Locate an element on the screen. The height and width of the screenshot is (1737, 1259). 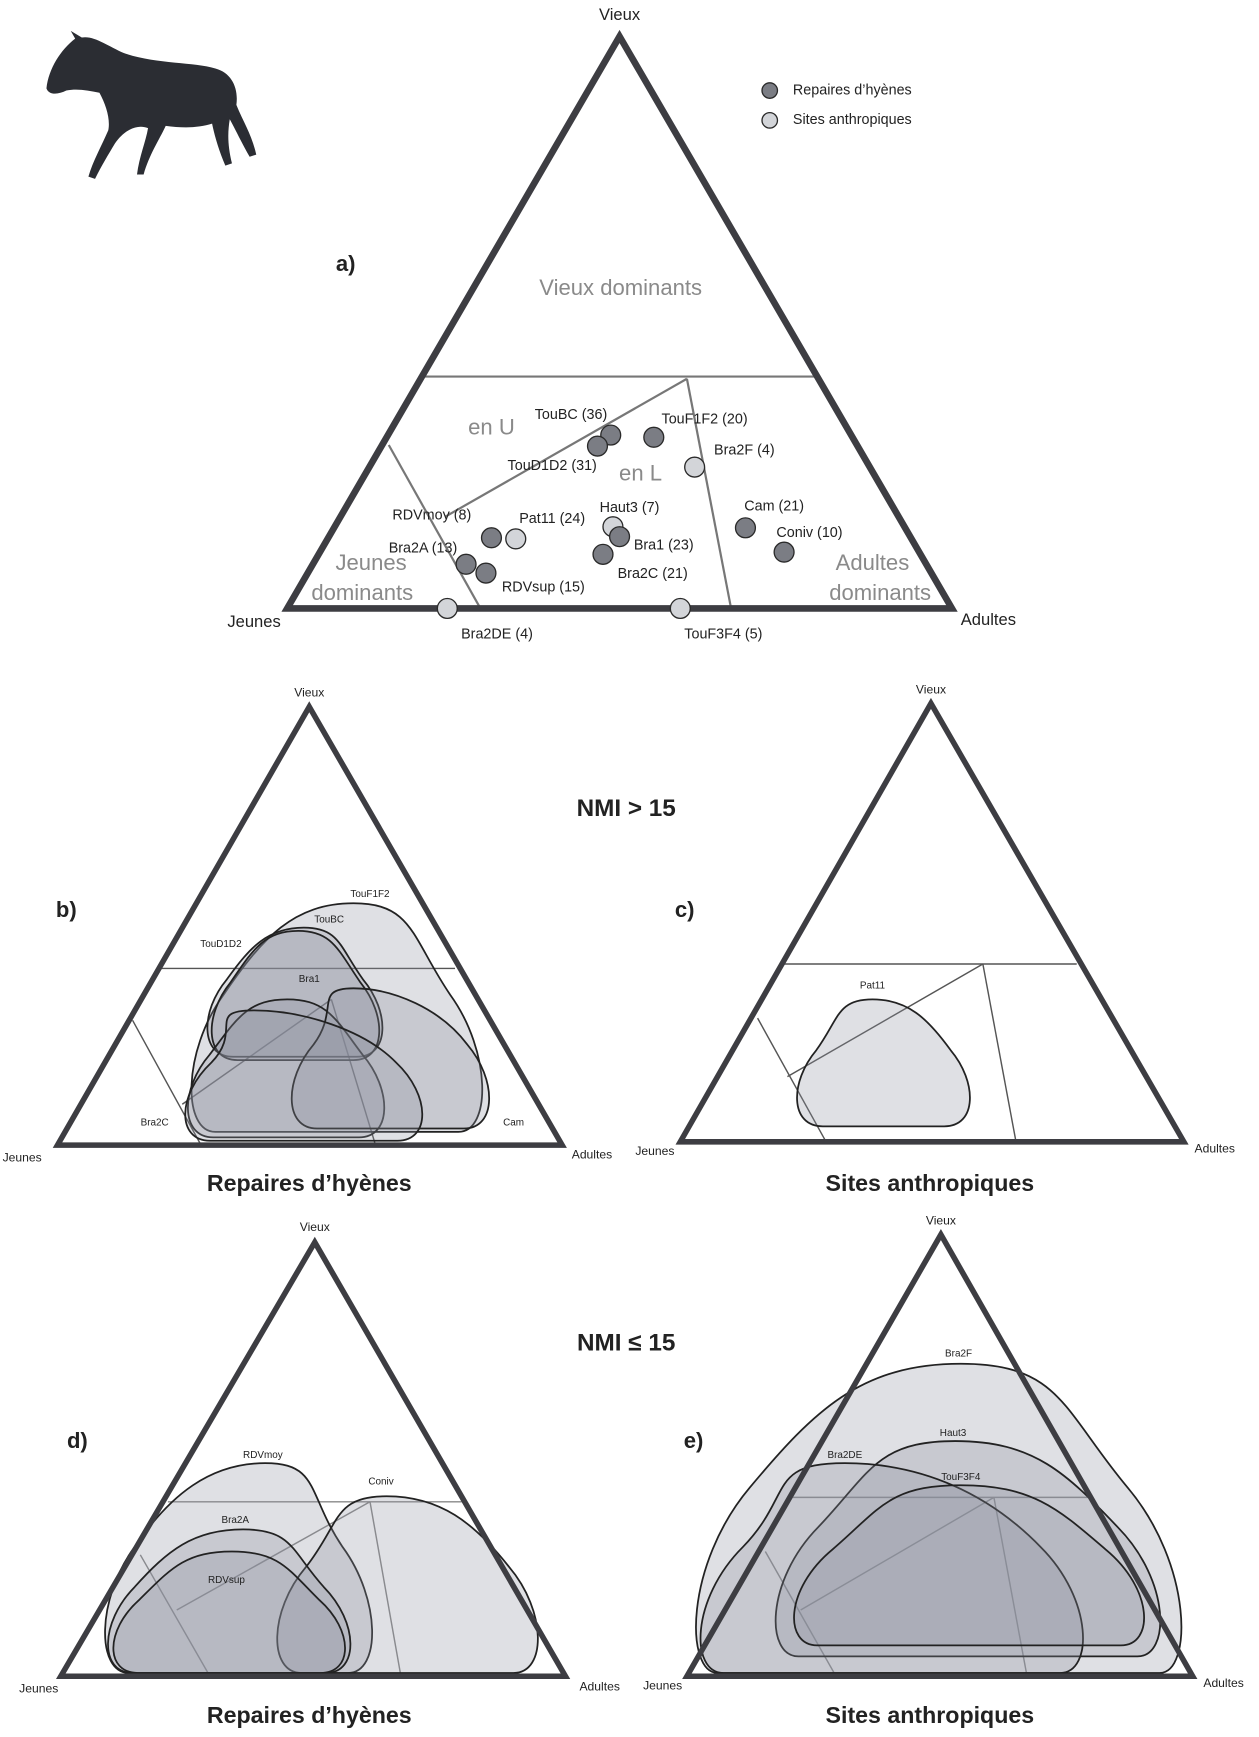
point-label: Pat11 (24) is located at coordinates (552, 519).